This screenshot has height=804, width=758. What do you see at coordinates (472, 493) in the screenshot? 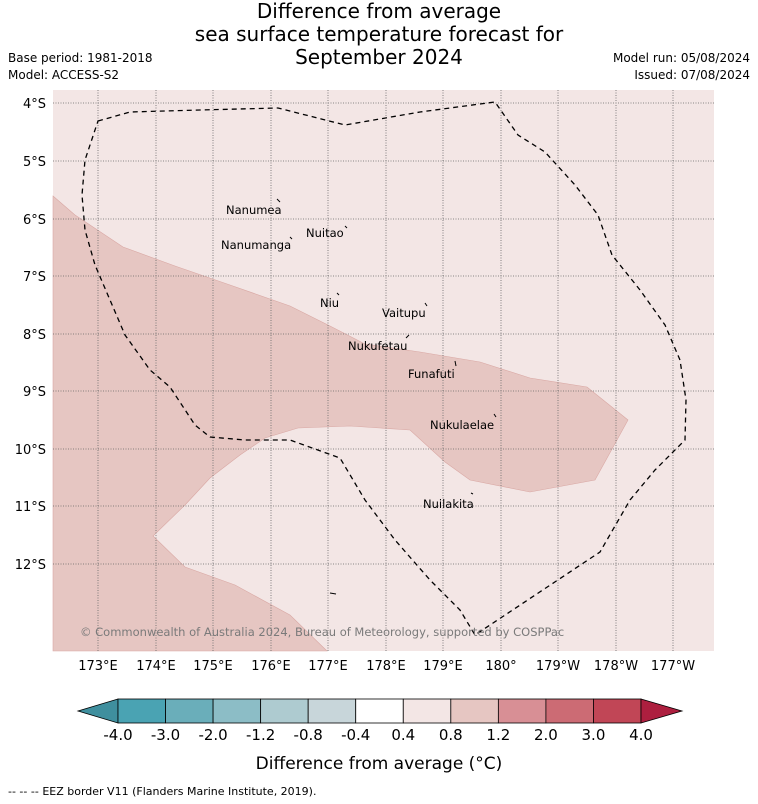
I see `island-nuilakita` at bounding box center [472, 493].